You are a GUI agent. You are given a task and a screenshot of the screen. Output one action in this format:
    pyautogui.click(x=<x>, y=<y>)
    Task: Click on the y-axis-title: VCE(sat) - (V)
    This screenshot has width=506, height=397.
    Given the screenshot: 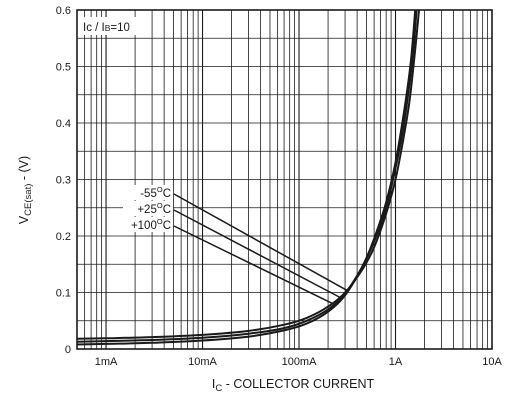 What is the action you would take?
    pyautogui.click(x=25, y=190)
    